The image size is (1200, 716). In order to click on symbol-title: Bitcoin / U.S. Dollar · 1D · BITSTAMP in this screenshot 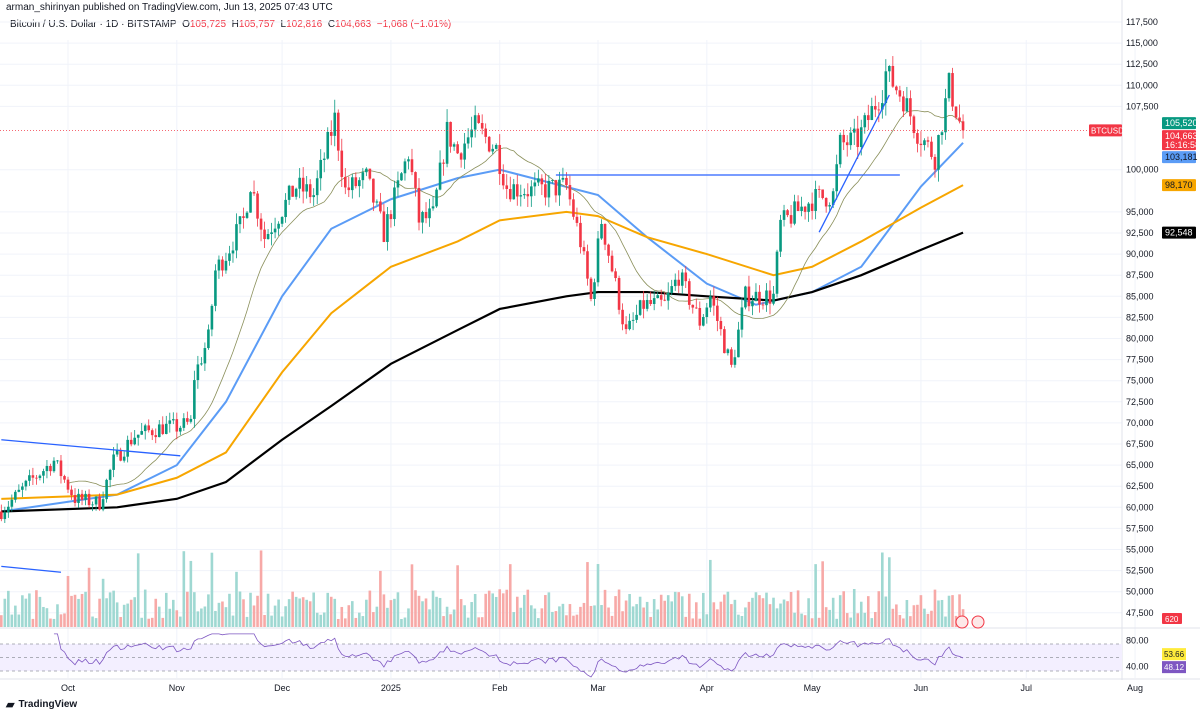, I will do `click(93, 24)`.